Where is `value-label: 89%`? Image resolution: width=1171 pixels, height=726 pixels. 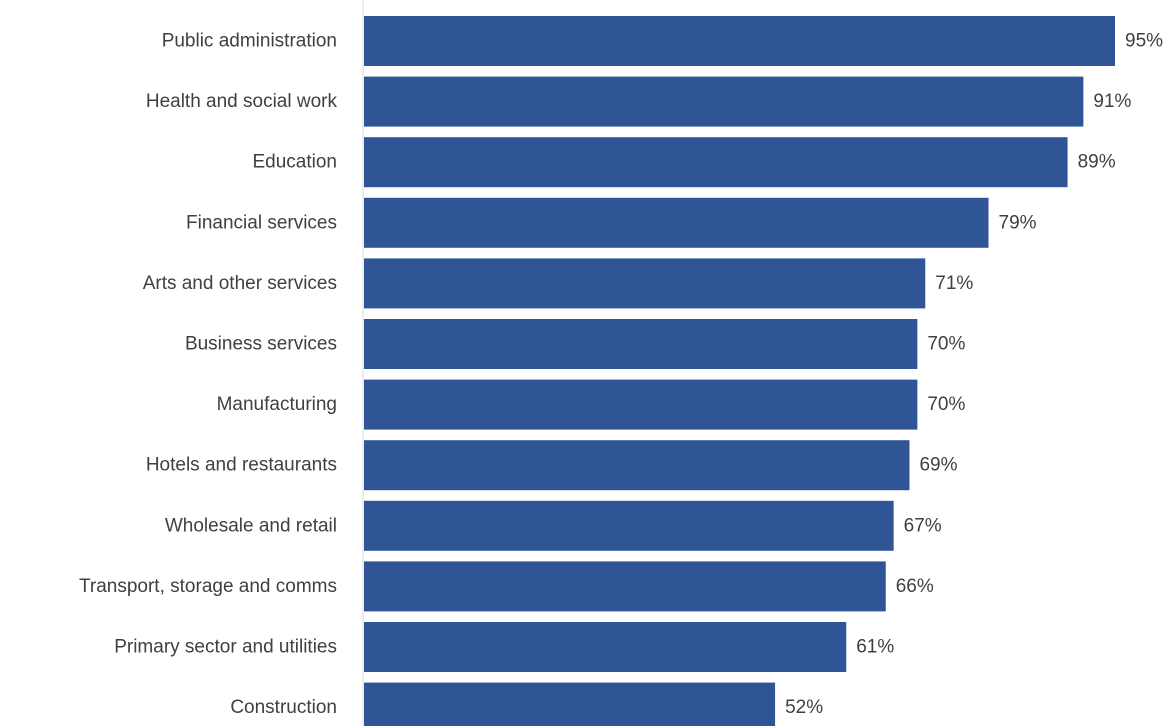
value-label: 89% is located at coordinates (1097, 162).